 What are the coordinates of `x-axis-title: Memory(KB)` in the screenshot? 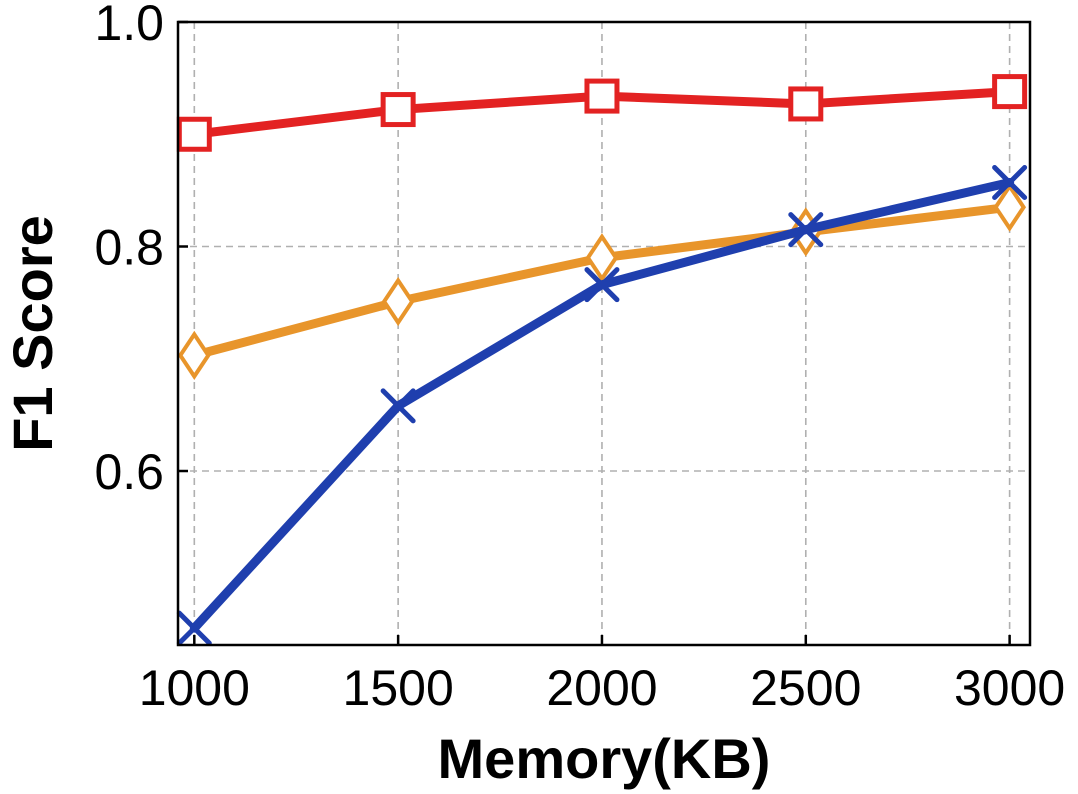 It's located at (604, 758).